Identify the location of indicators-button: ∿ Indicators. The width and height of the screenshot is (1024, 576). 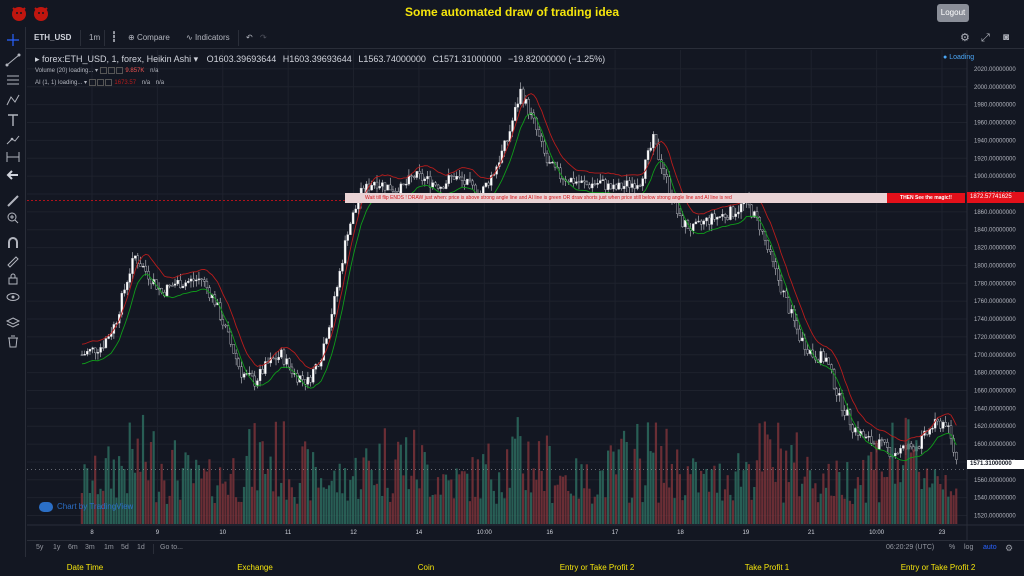
(208, 38).